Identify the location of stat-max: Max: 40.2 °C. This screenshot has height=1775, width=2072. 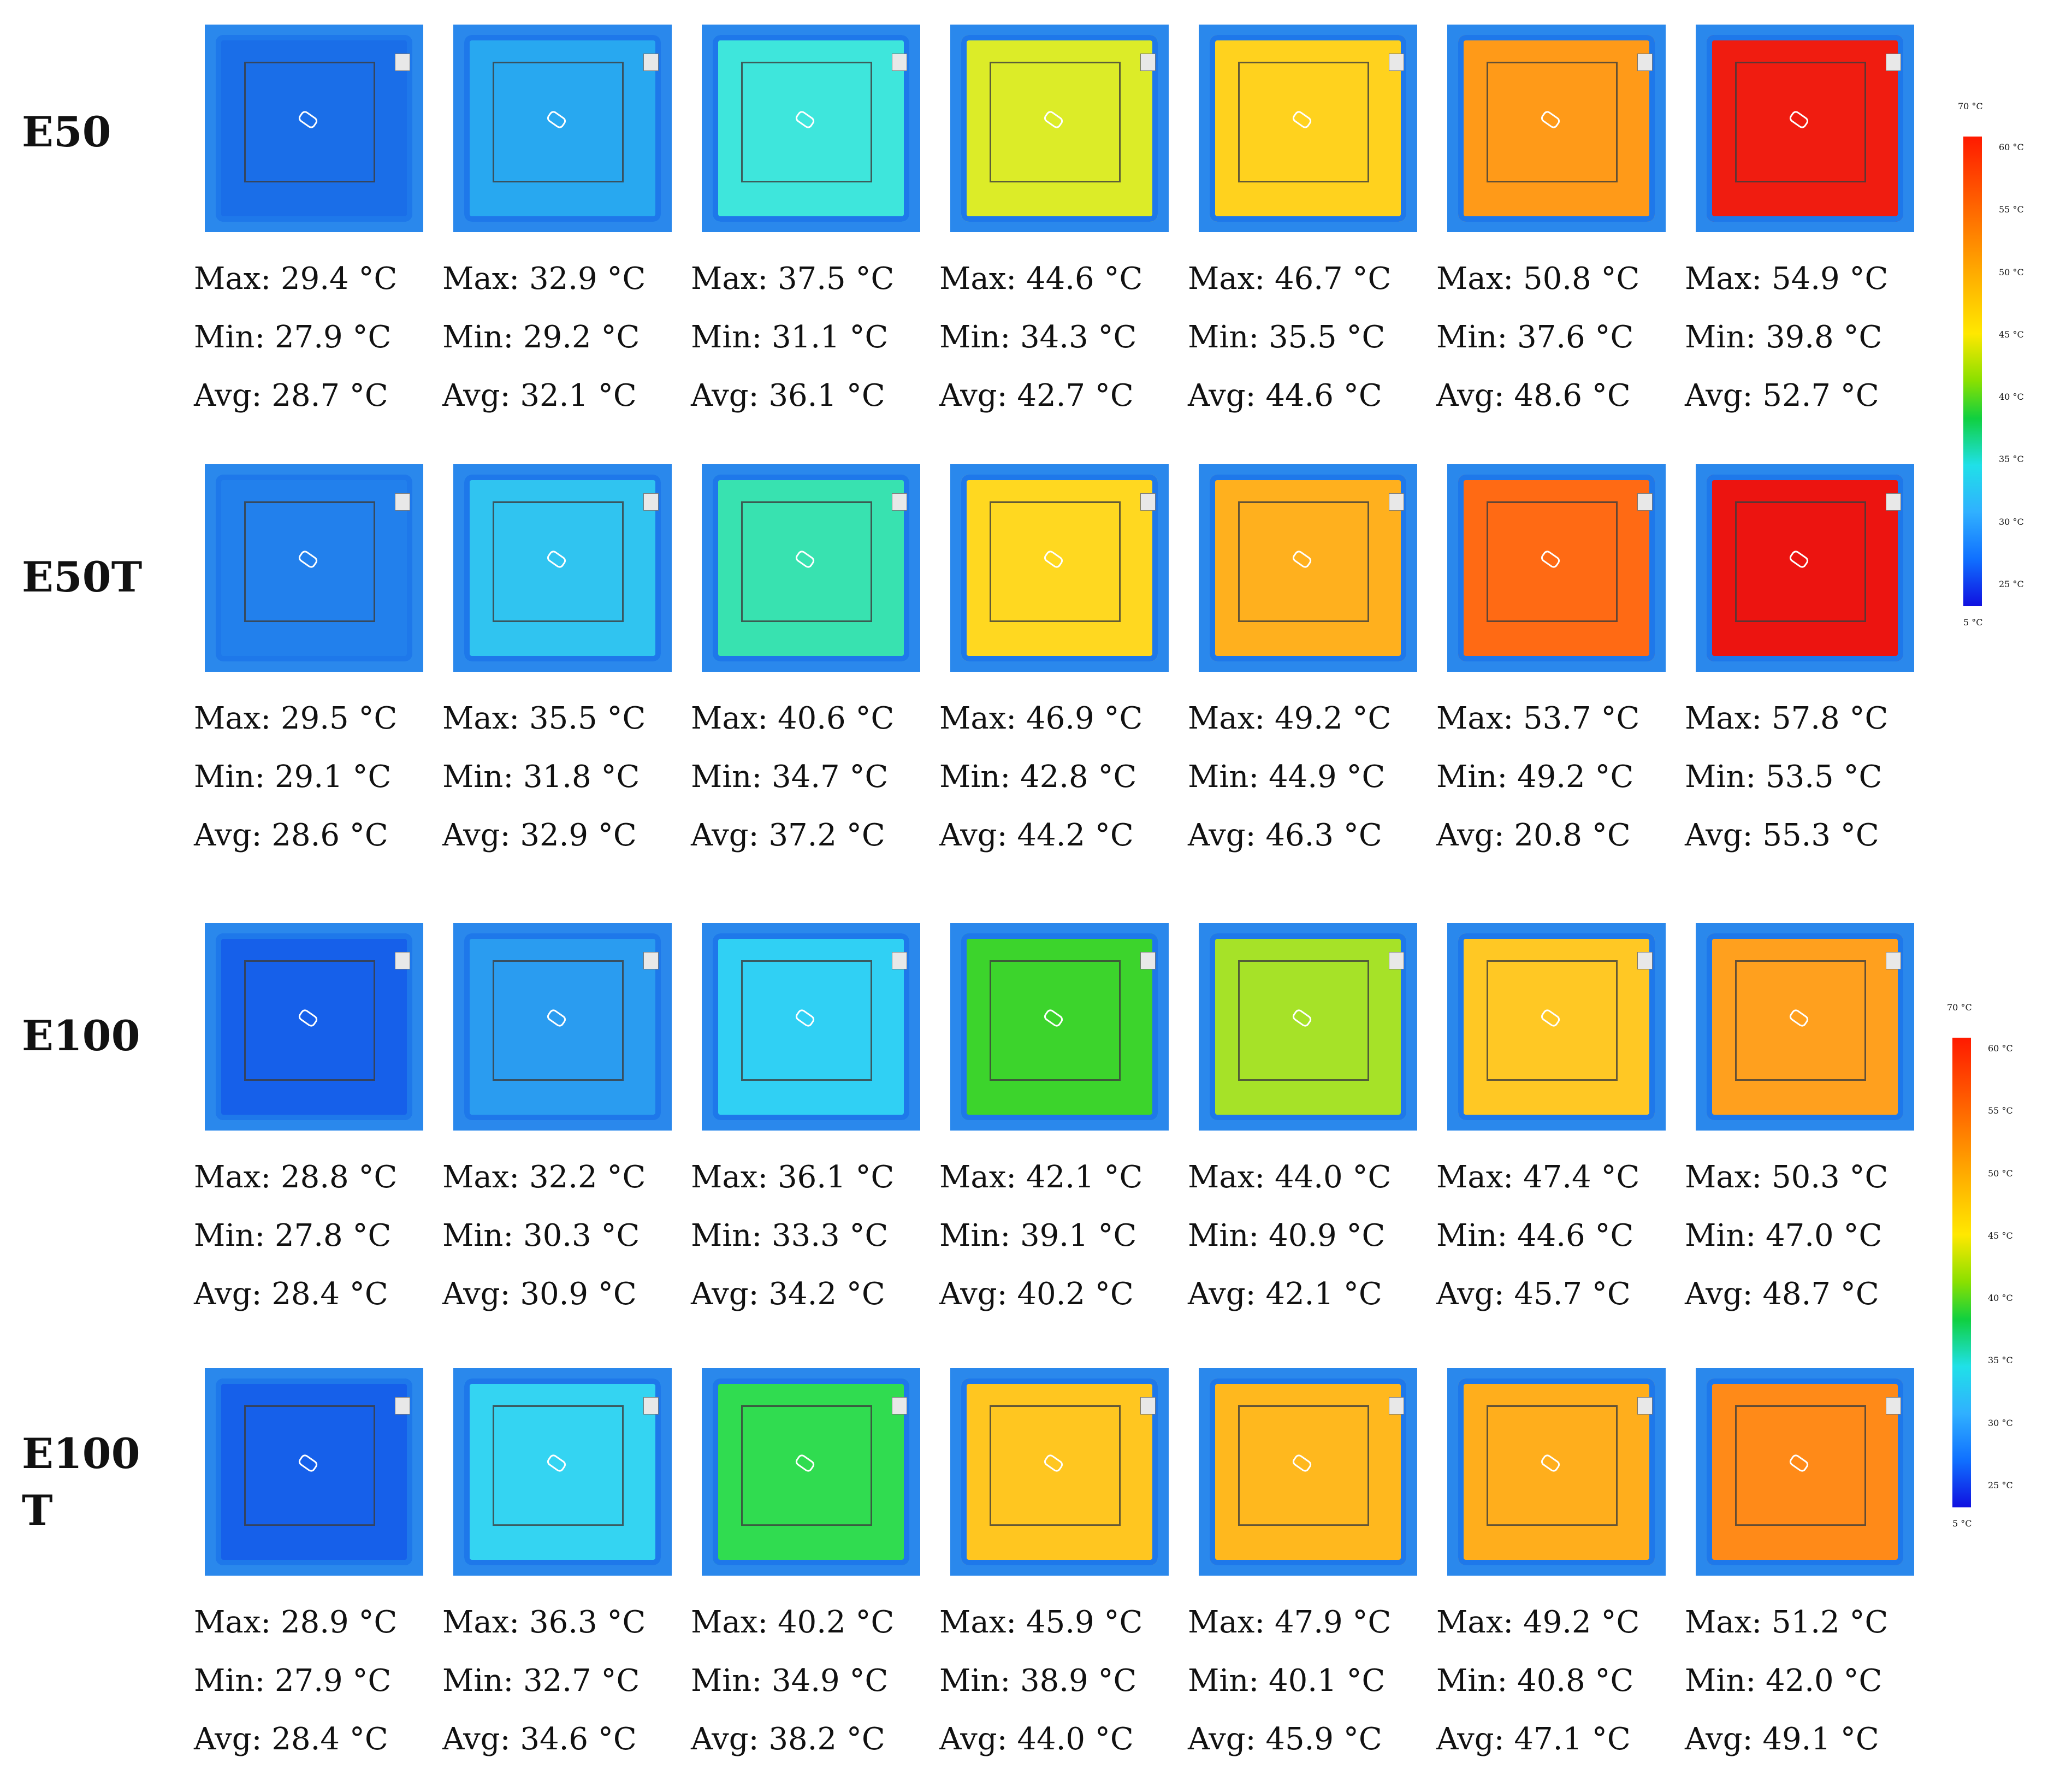
(793, 1622).